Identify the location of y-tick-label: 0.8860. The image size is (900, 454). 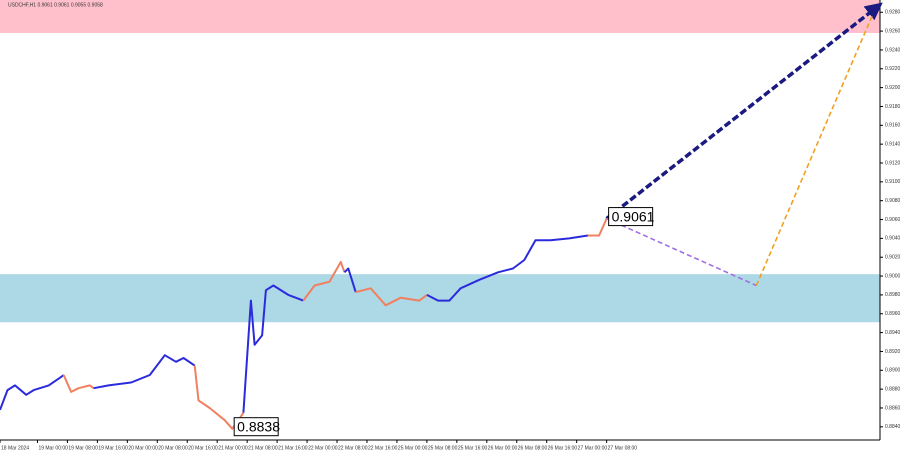
(892, 408).